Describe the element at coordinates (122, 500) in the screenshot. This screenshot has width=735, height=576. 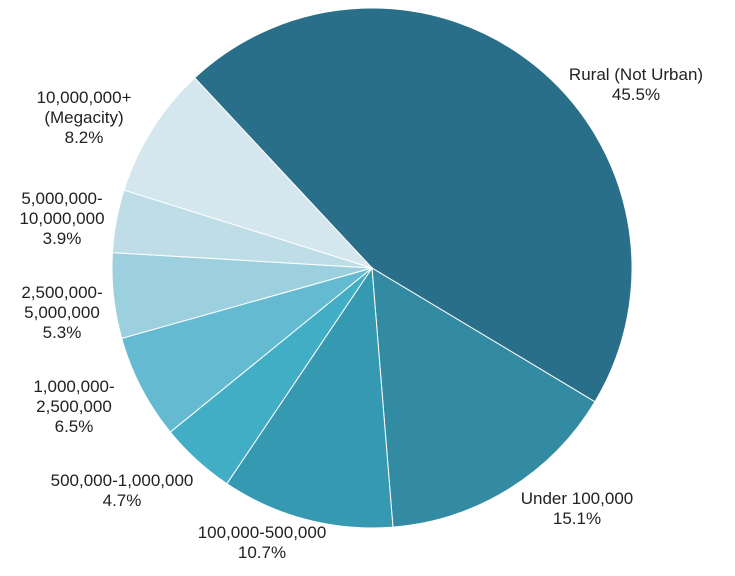
I see `pie-label-value-3: 4.7%` at that location.